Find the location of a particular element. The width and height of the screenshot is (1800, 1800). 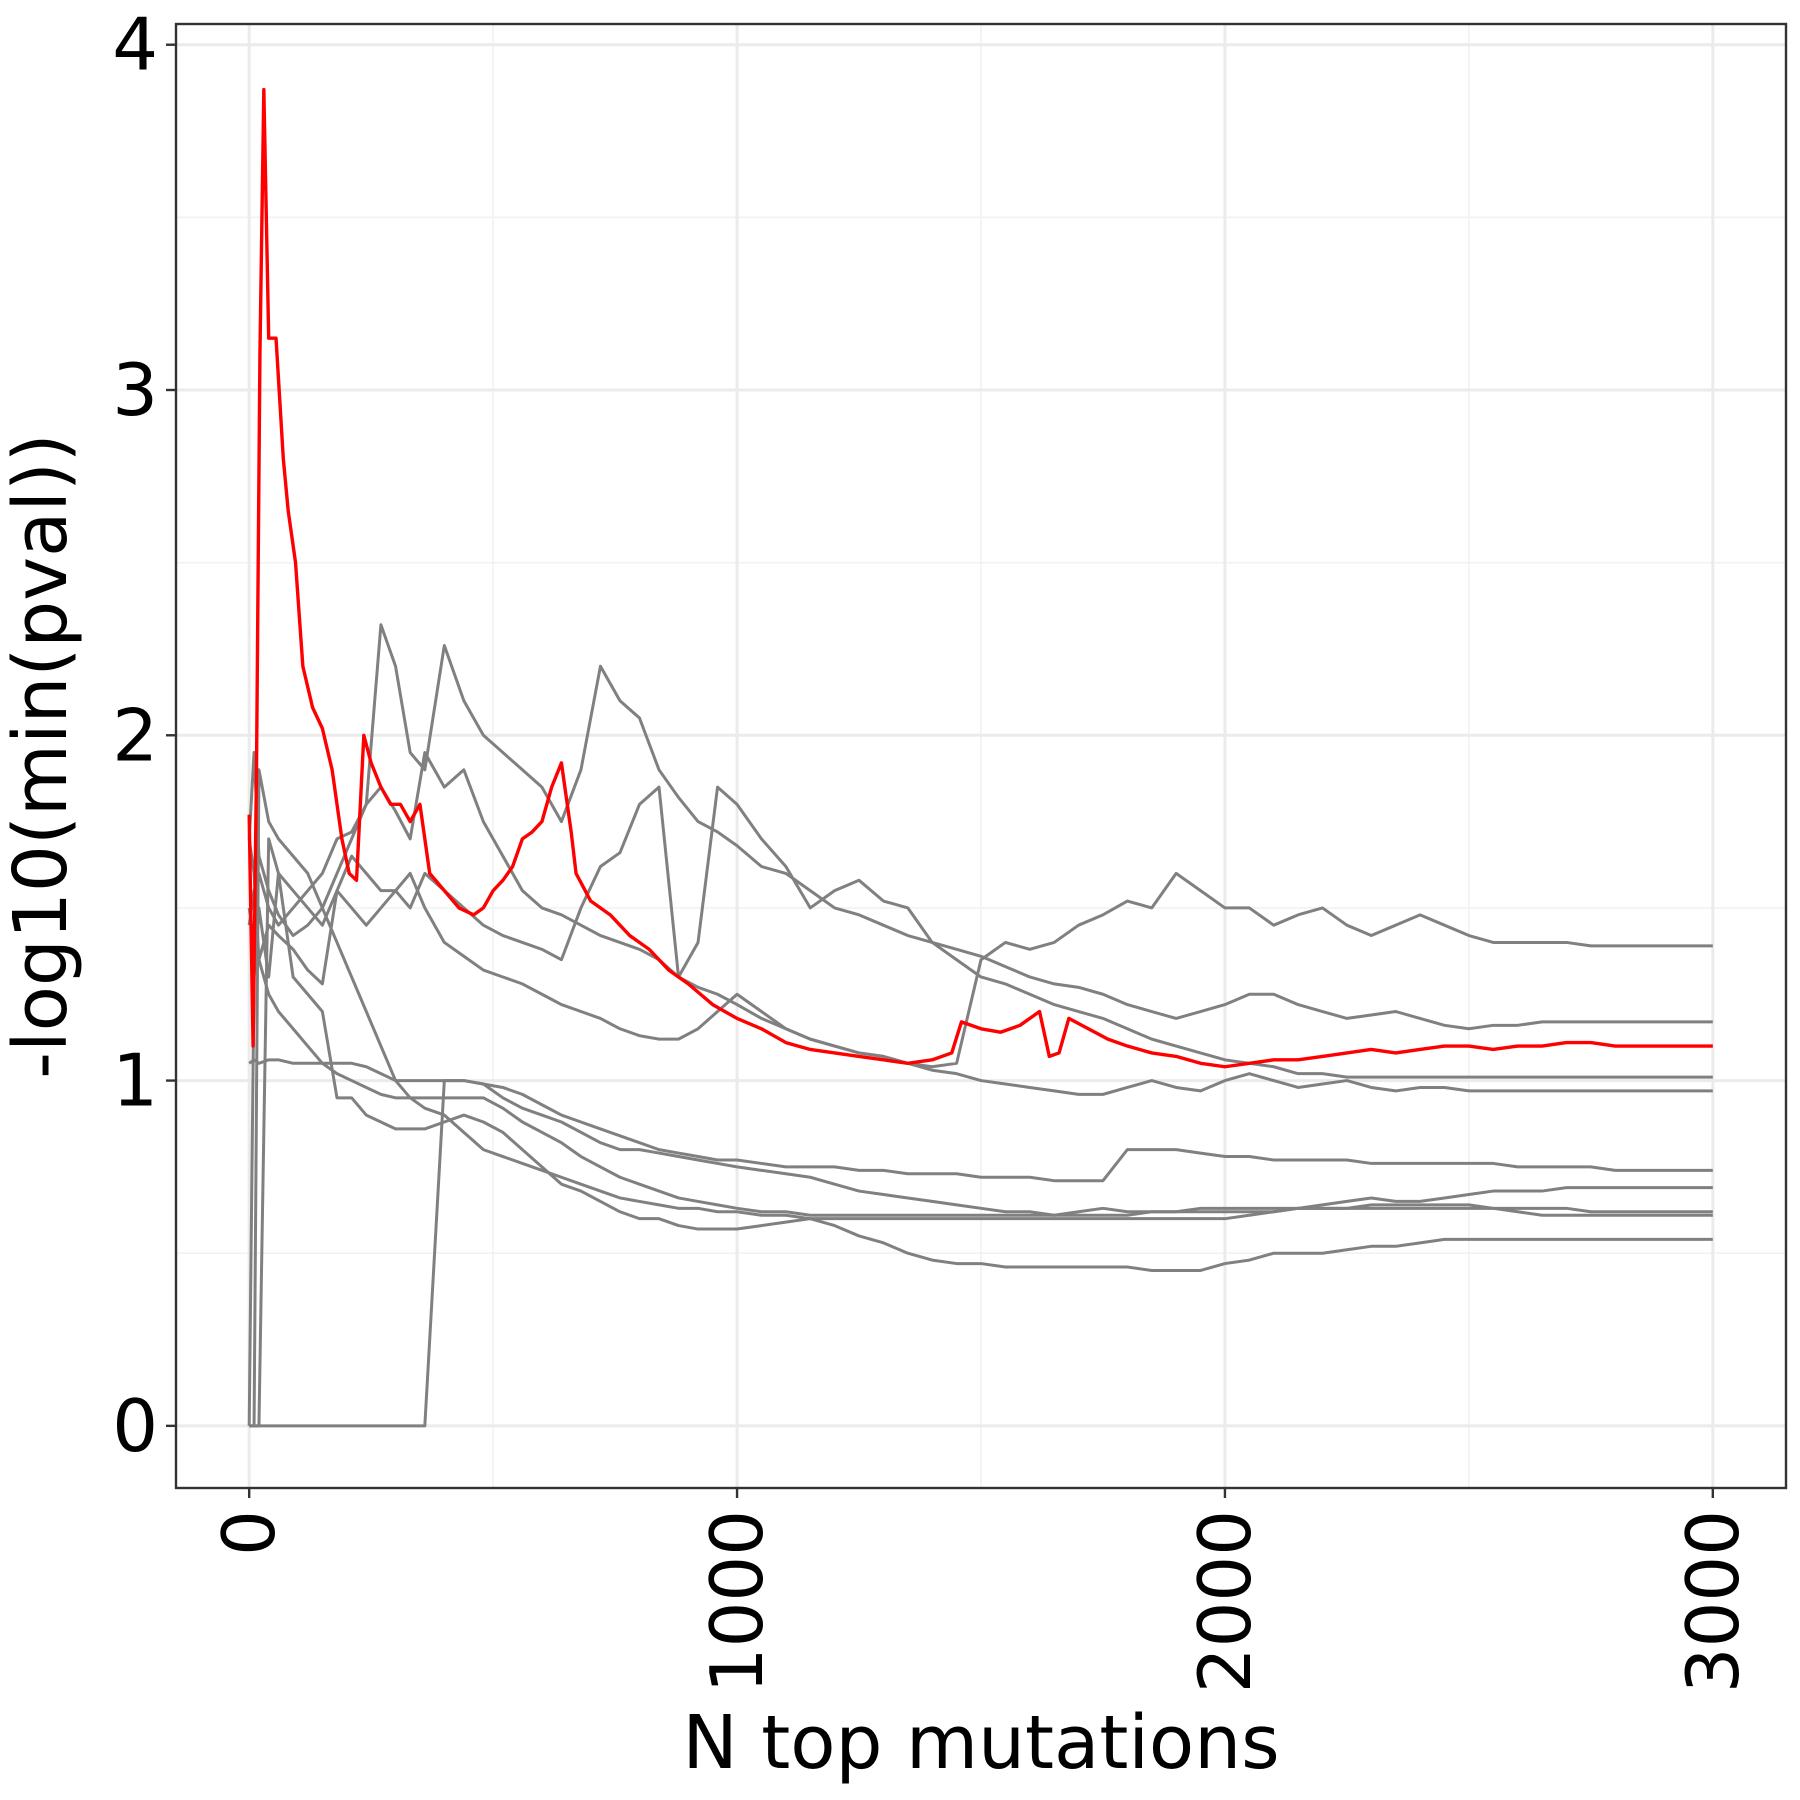

x-tick-label: 2000 is located at coordinates (1225, 1601).